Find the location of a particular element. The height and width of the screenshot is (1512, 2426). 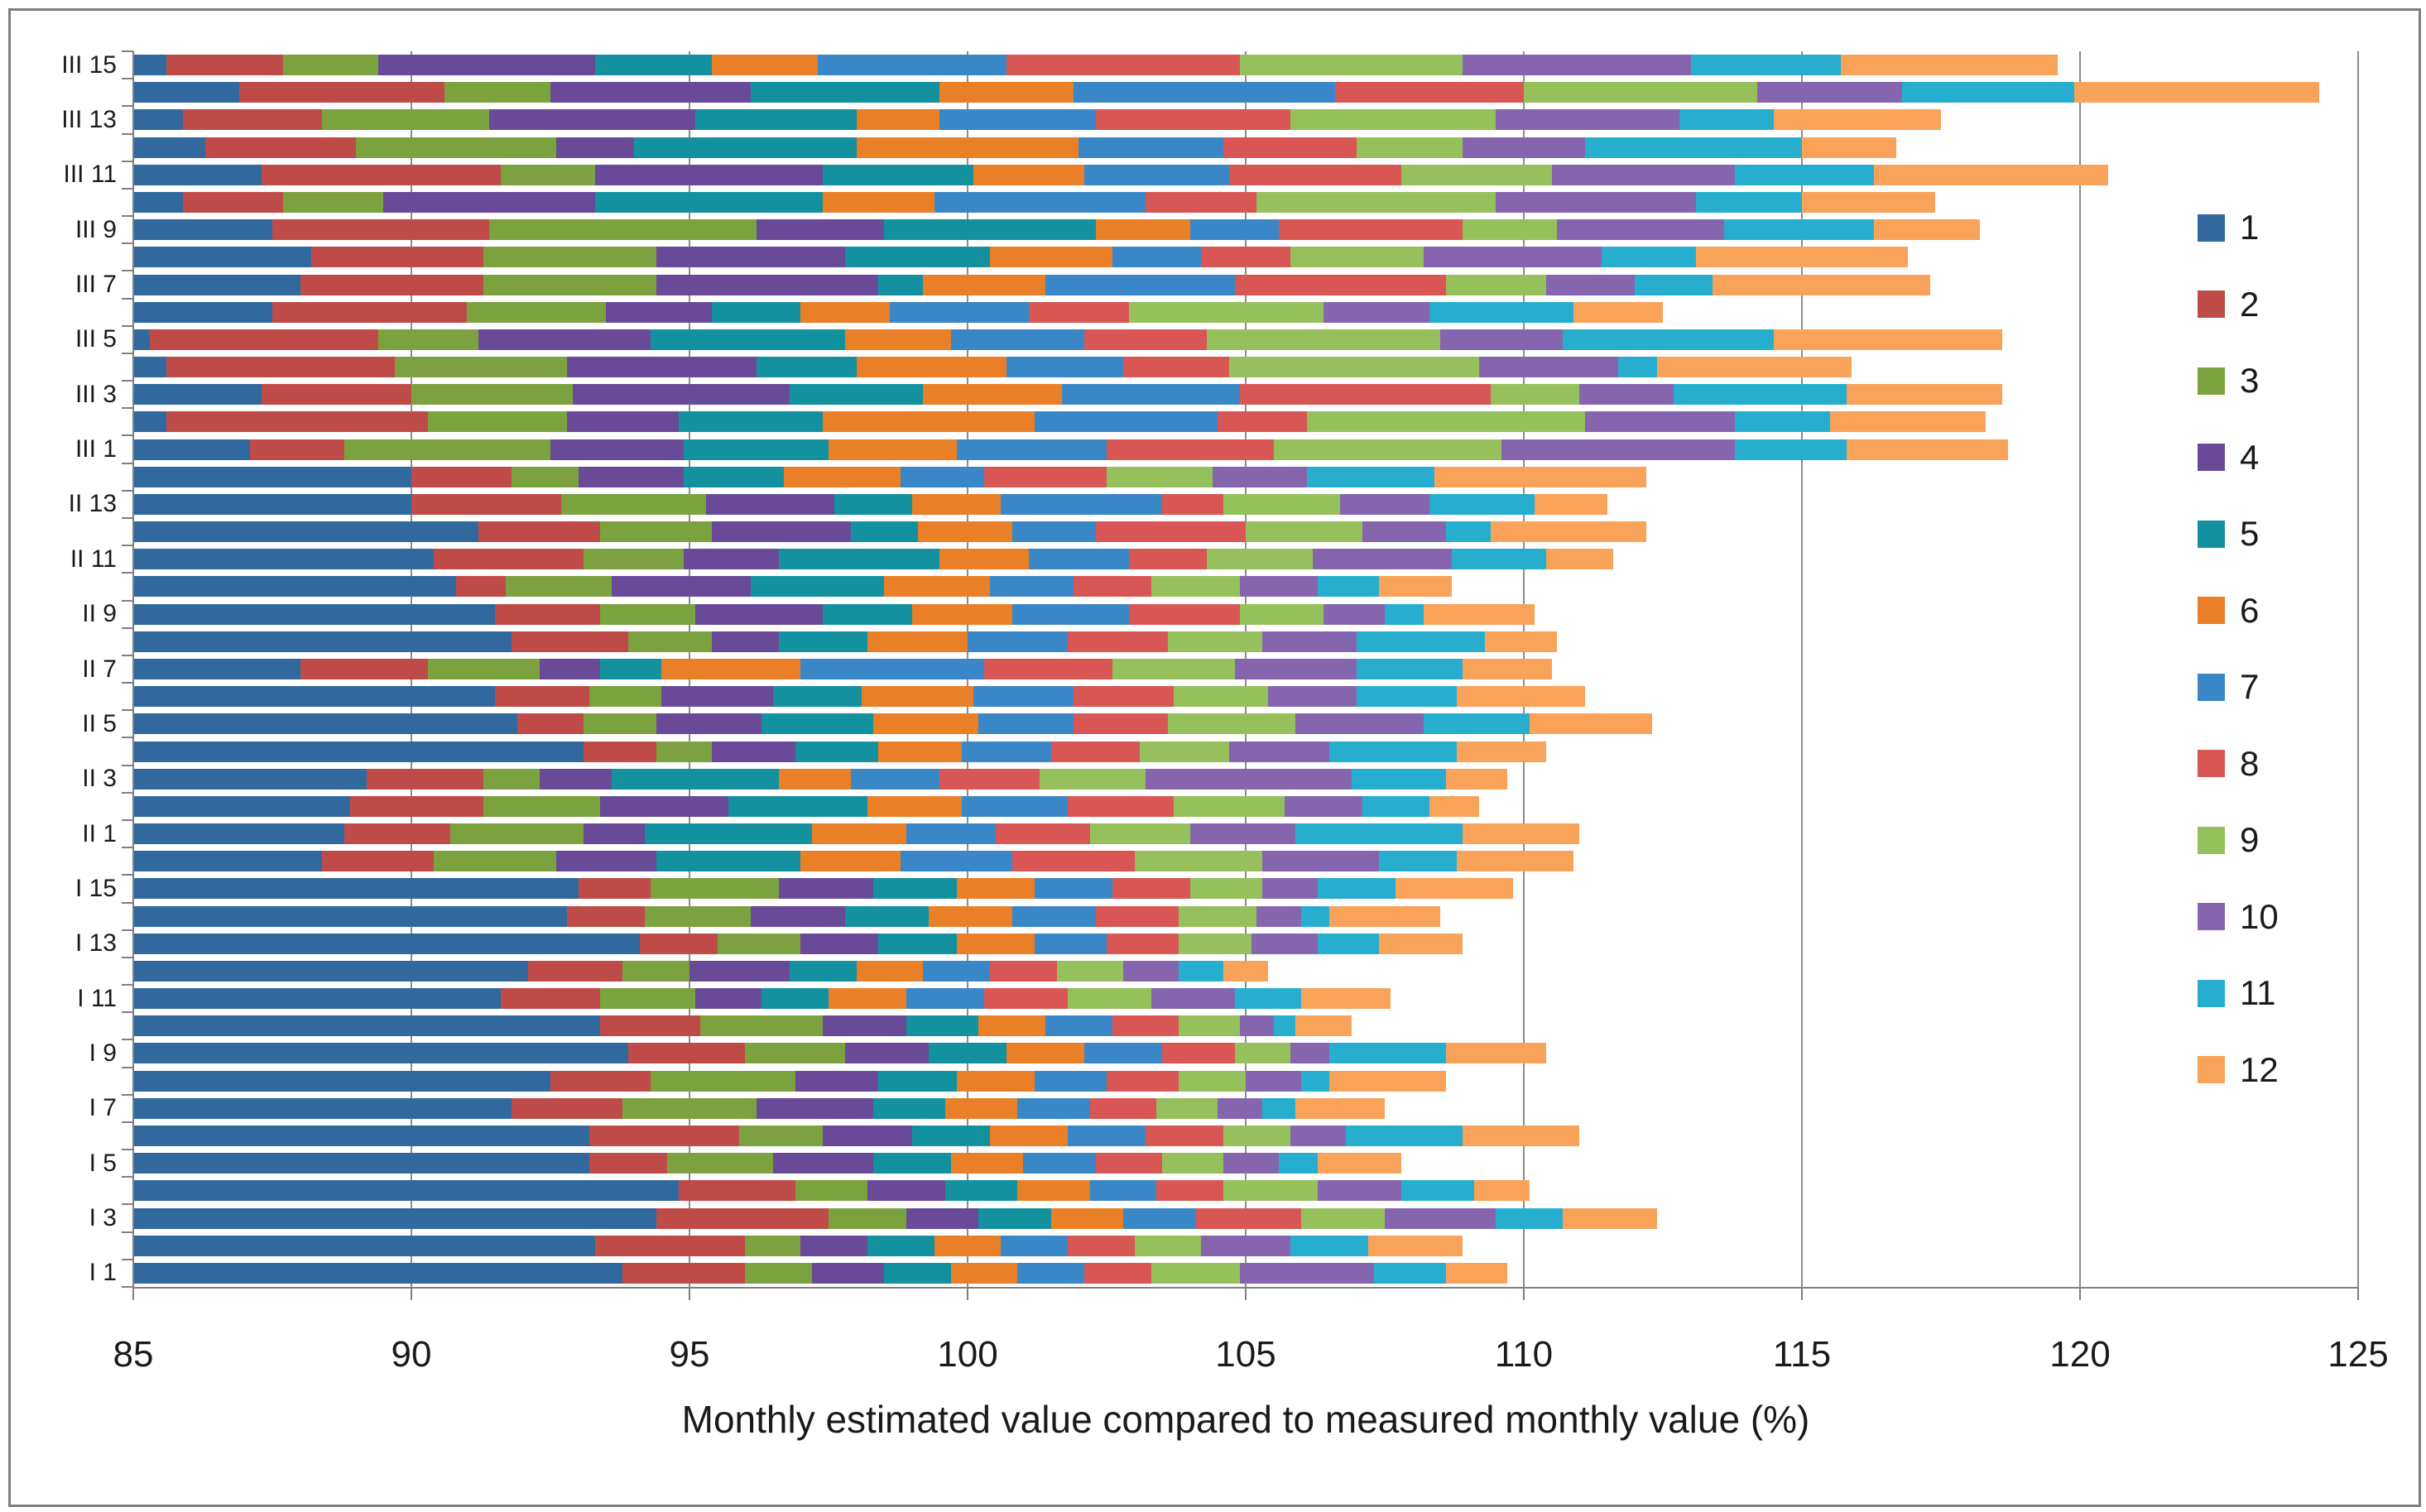

y-tick-label: I 15 is located at coordinates (95, 888).